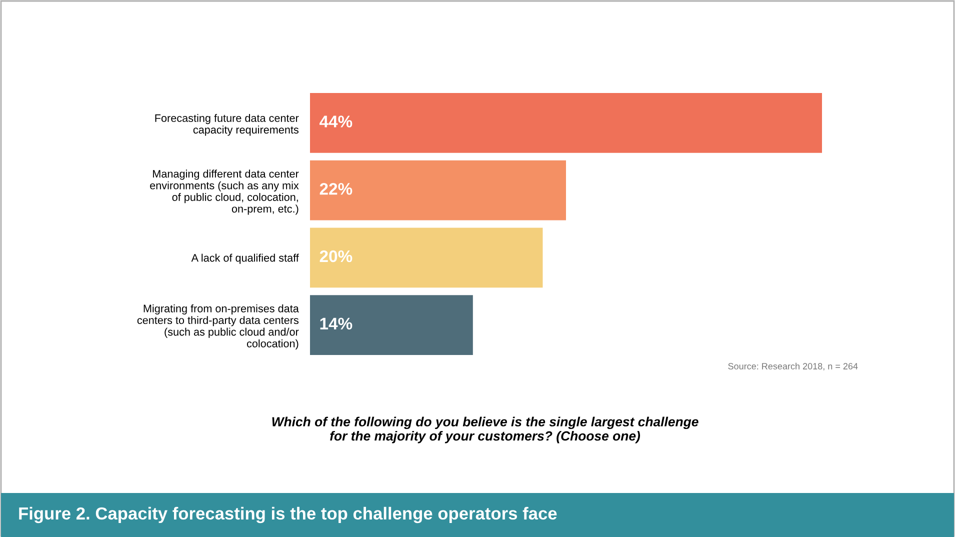 The height and width of the screenshot is (537, 962). Describe the element at coordinates (245, 259) in the screenshot. I see `y-tick-label: A lack of qualified staff` at that location.